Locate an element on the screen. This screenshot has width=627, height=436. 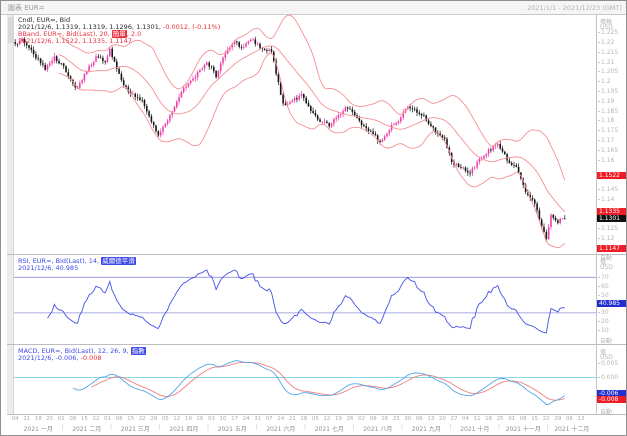
rsi-axis-auto: 自動 is located at coordinates (606, 341).